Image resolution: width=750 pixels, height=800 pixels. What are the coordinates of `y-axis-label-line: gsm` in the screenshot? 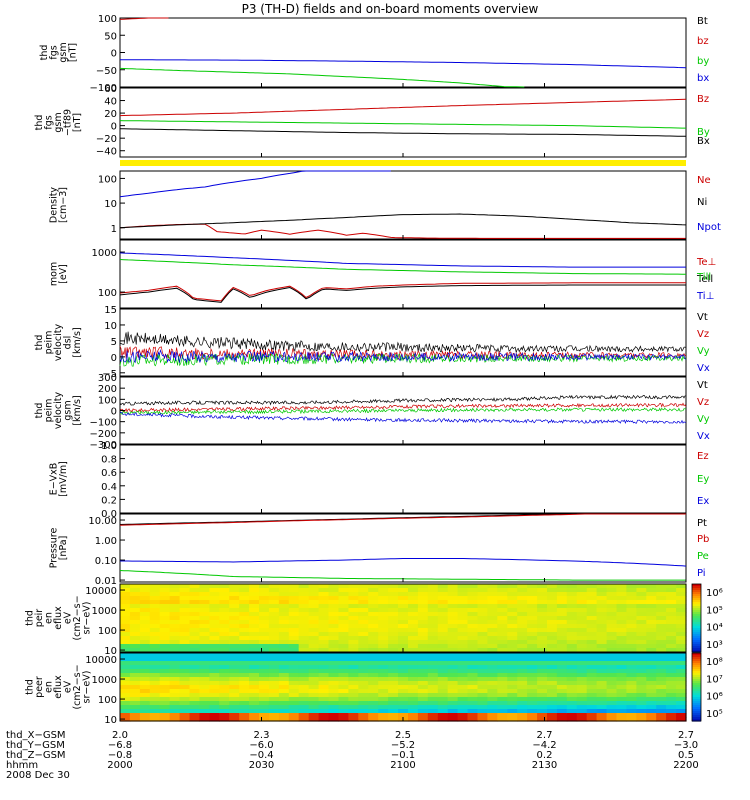 It's located at (63, 52).